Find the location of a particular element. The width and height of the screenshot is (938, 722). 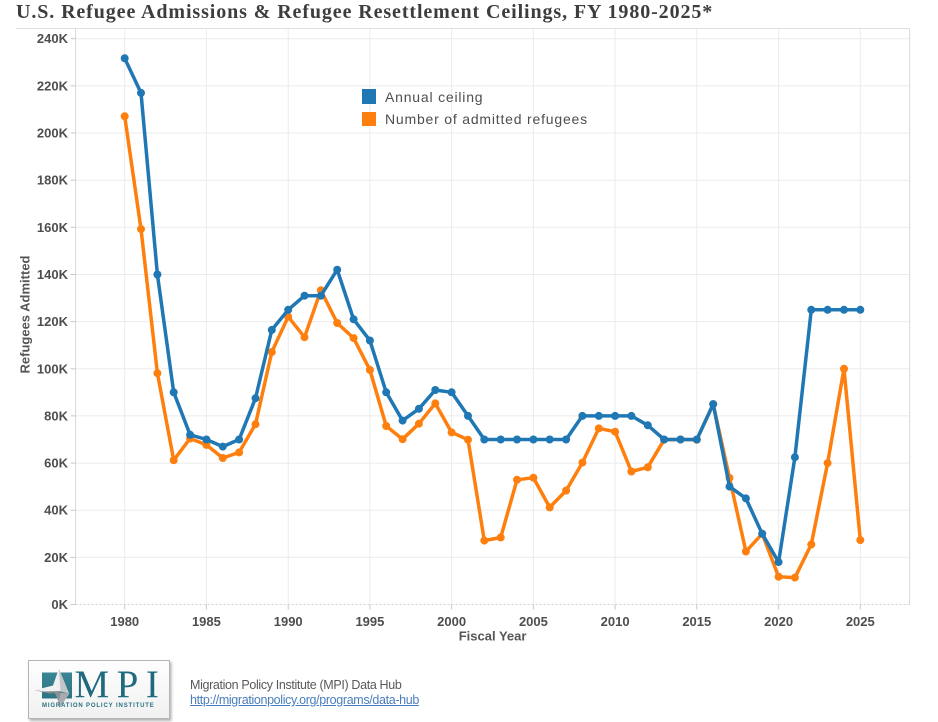

svg-text: Fiscal Year is located at coordinates (493, 636).